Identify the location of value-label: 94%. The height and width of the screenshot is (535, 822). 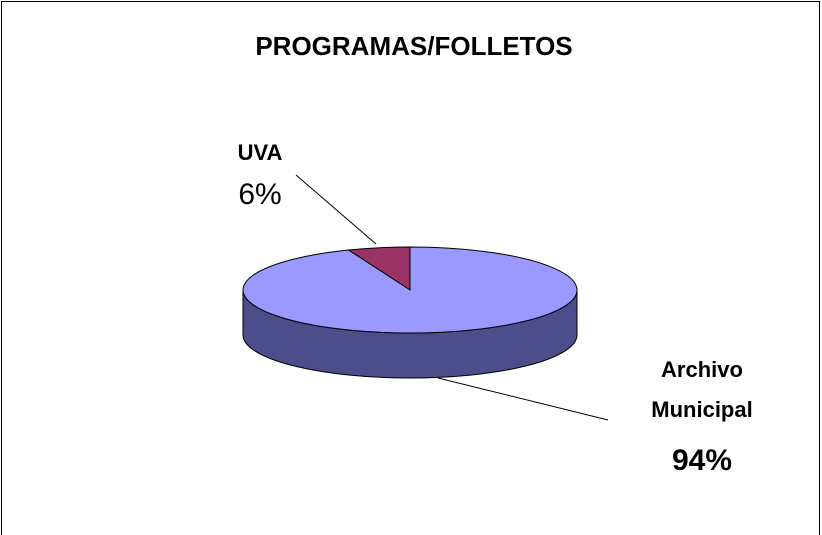
(702, 460).